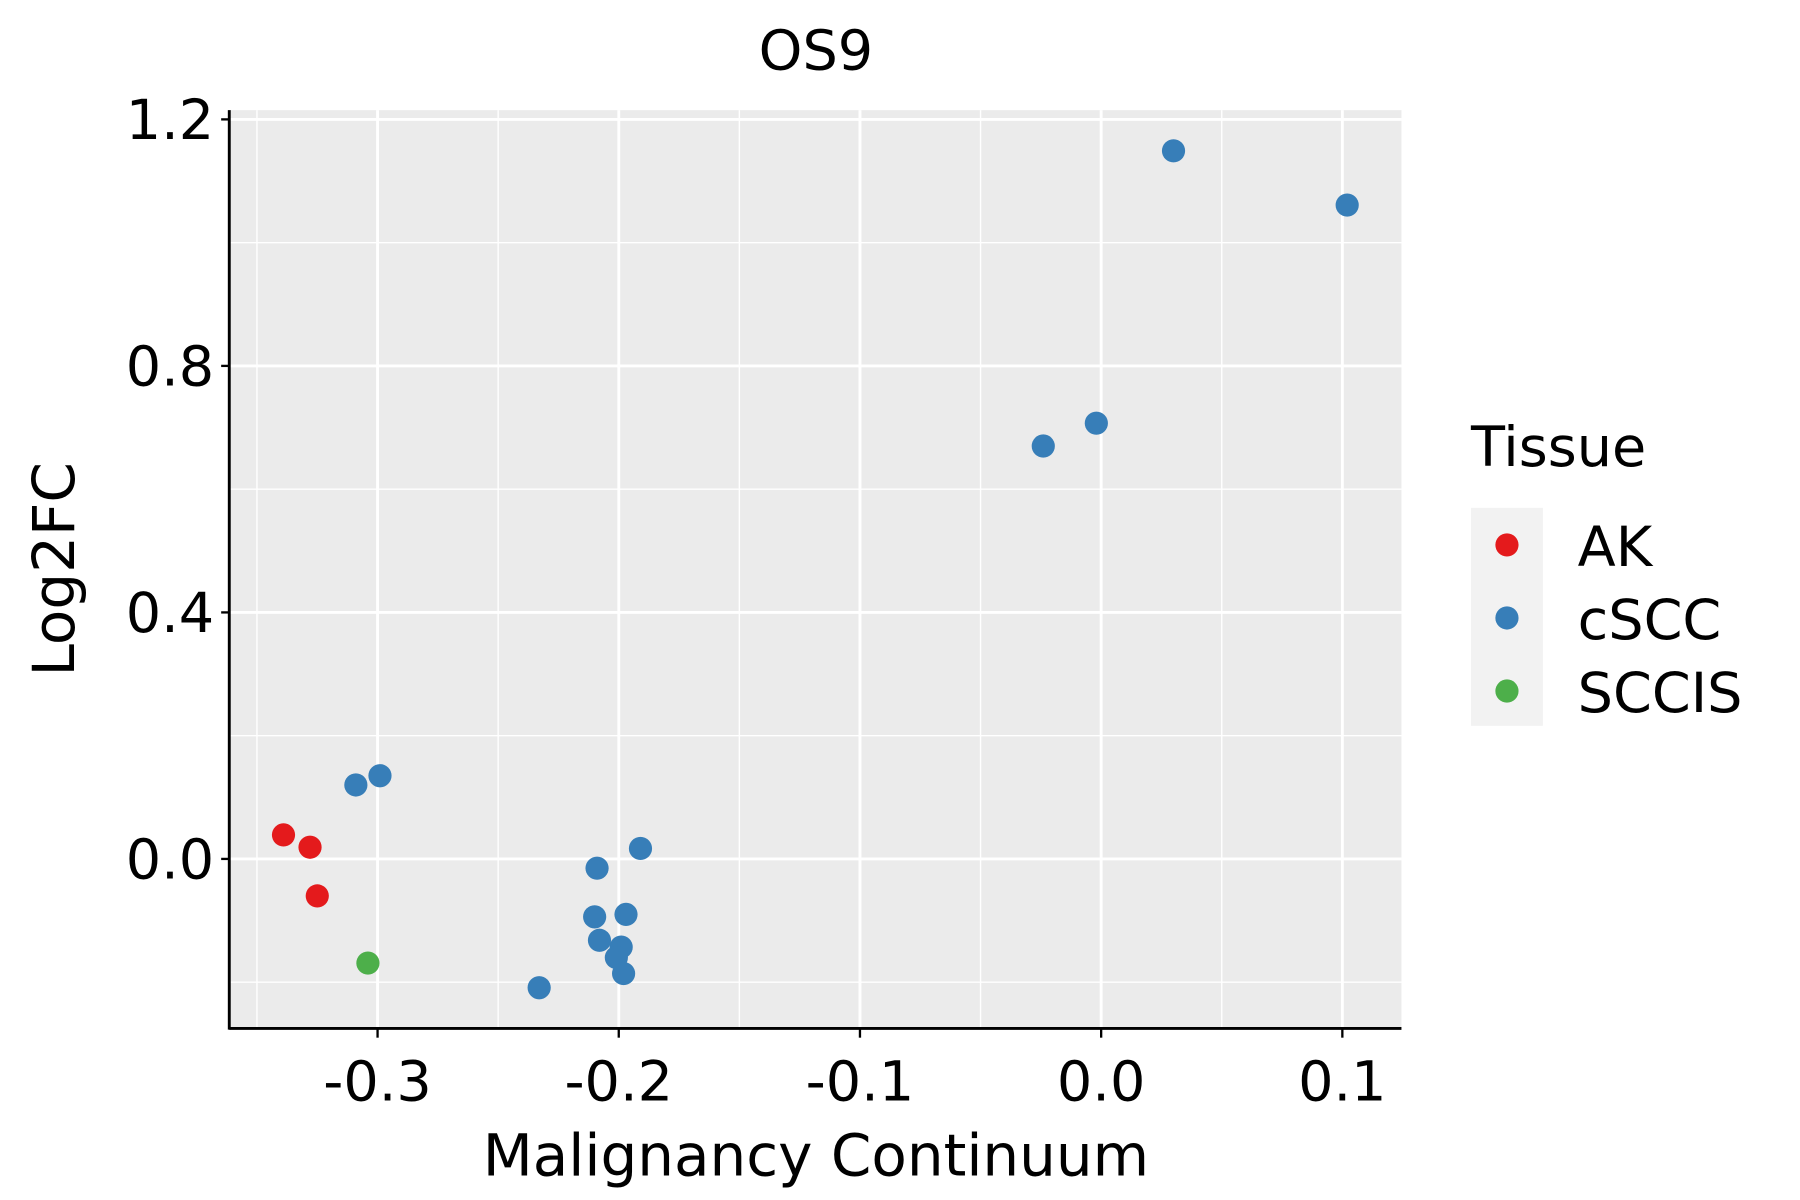 The image size is (1800, 1200). What do you see at coordinates (1507, 545) in the screenshot?
I see `legend-key-ak` at bounding box center [1507, 545].